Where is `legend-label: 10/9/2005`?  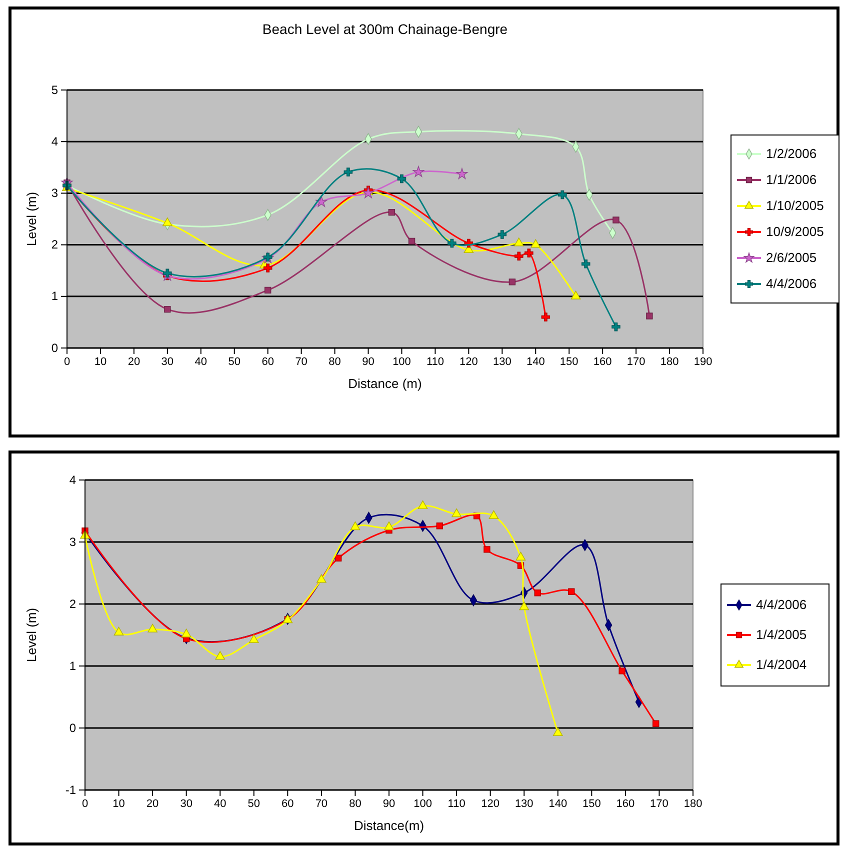
legend-label: 10/9/2005 is located at coordinates (795, 231).